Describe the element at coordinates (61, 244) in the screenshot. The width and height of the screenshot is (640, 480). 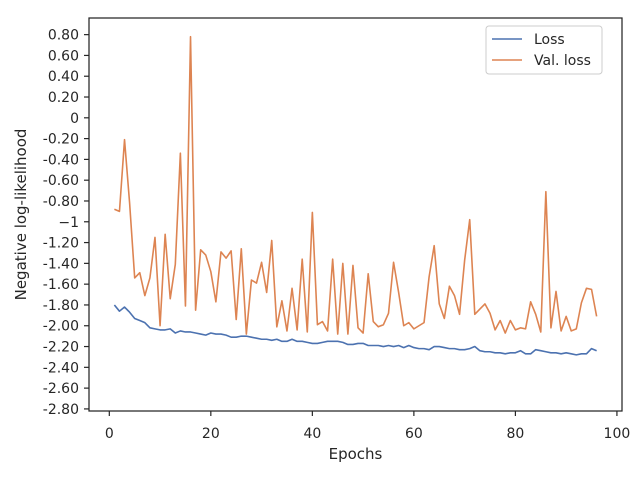
I see `y-tick-label: -1.20` at that location.